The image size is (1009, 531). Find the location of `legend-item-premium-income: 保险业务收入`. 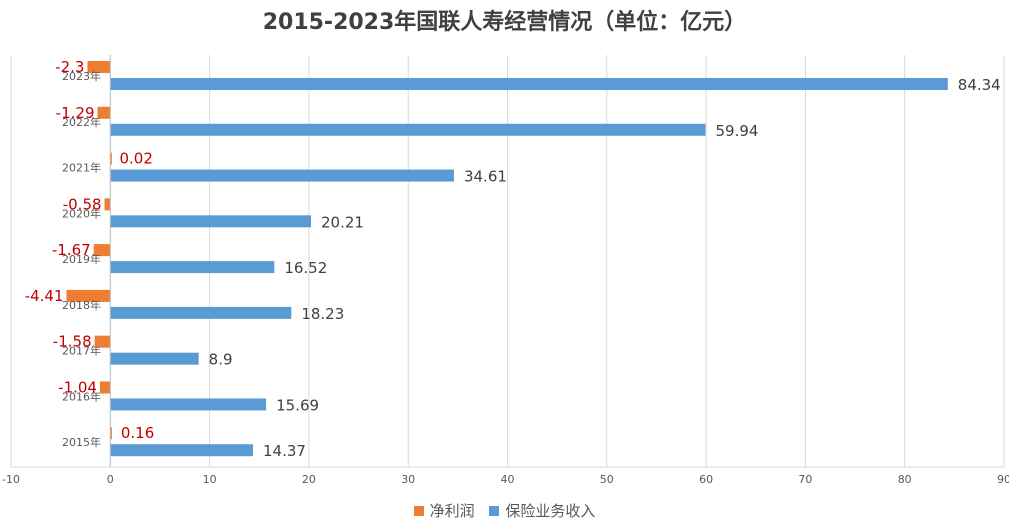

legend-item-premium-income: 保险业务收入 is located at coordinates (542, 510).